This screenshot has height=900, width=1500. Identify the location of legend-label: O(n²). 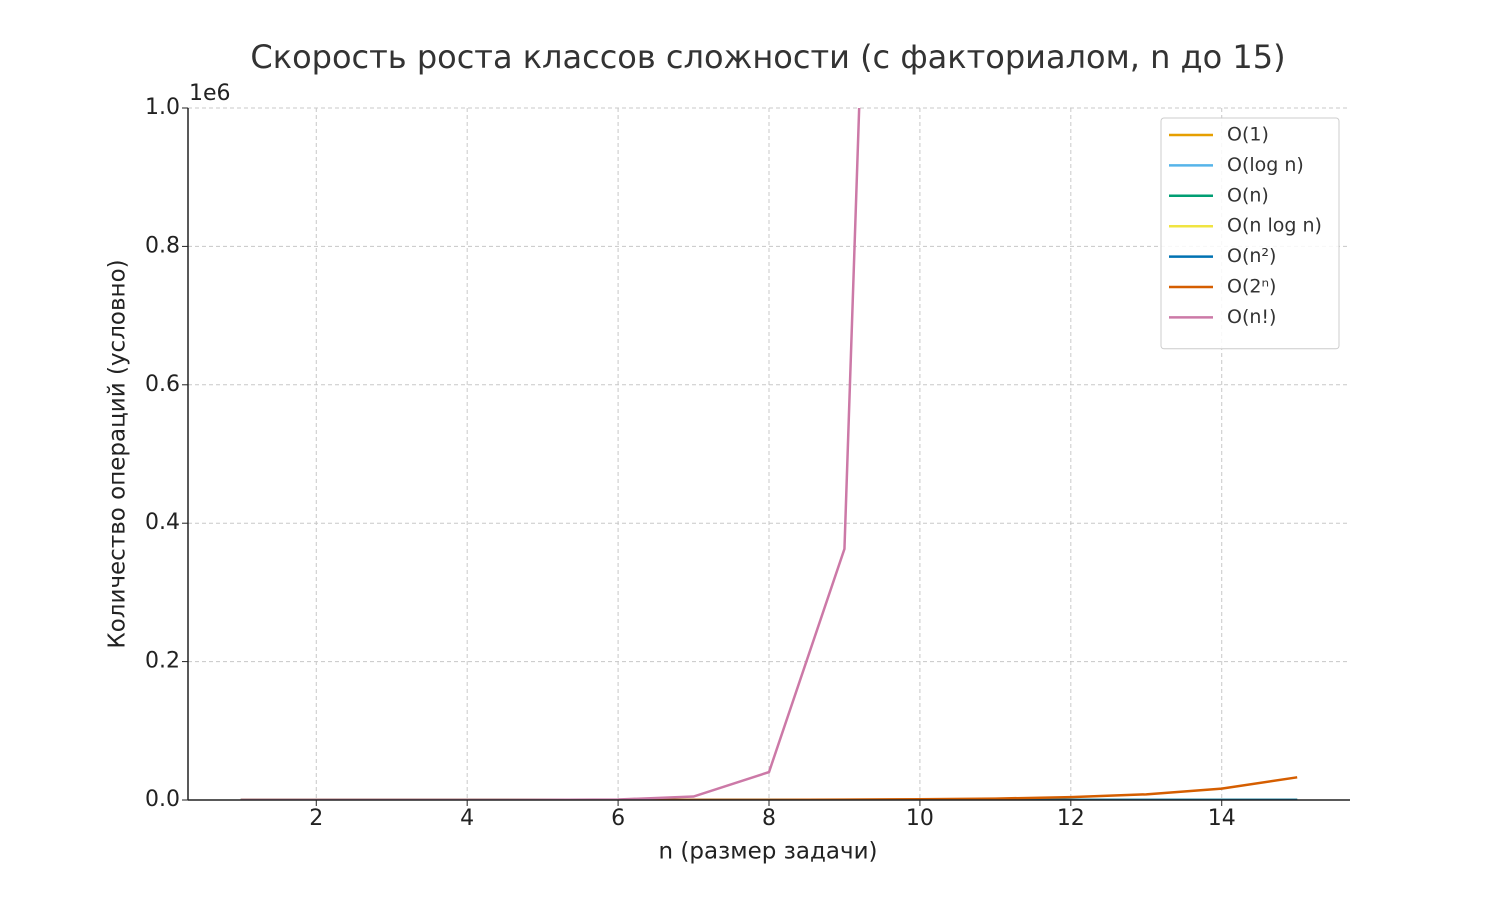
(1251, 256).